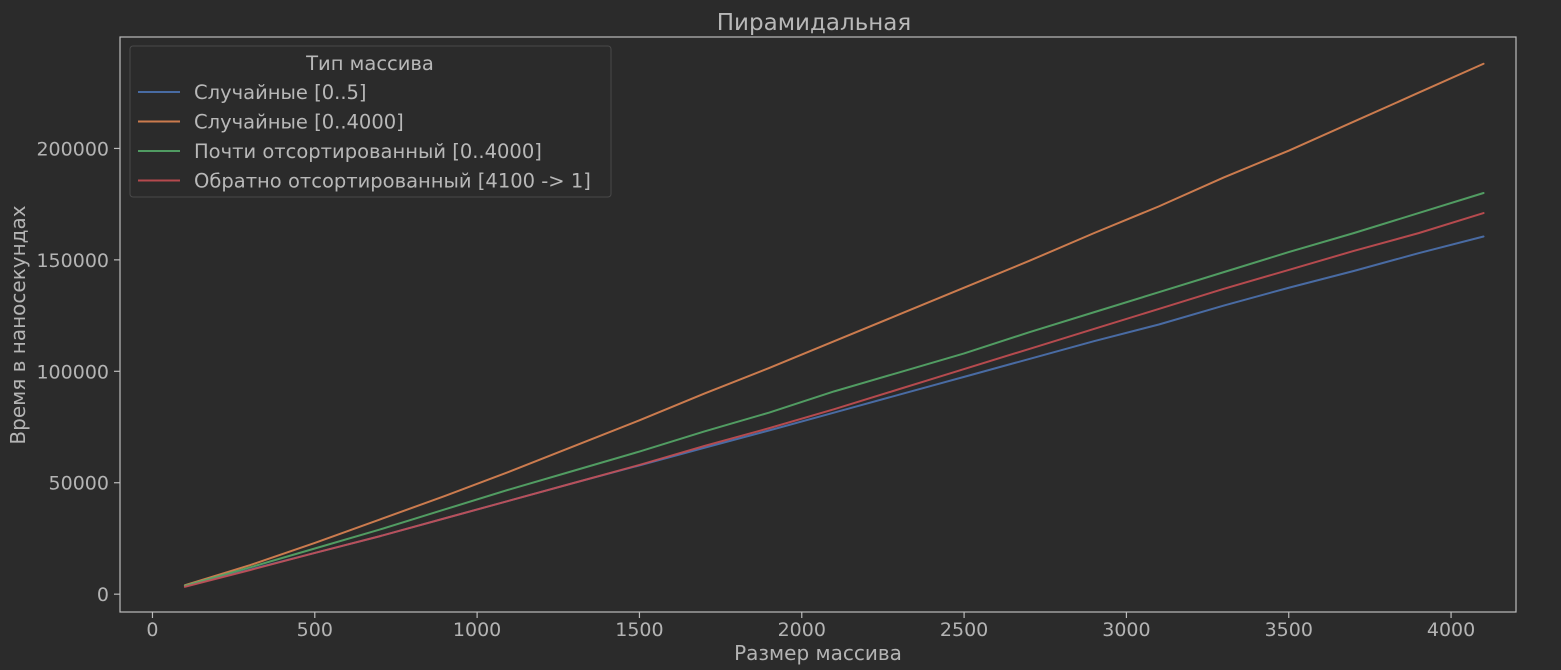 This screenshot has height=670, width=1561. I want to click on x-axis-label: Размер массива, so click(818, 653).